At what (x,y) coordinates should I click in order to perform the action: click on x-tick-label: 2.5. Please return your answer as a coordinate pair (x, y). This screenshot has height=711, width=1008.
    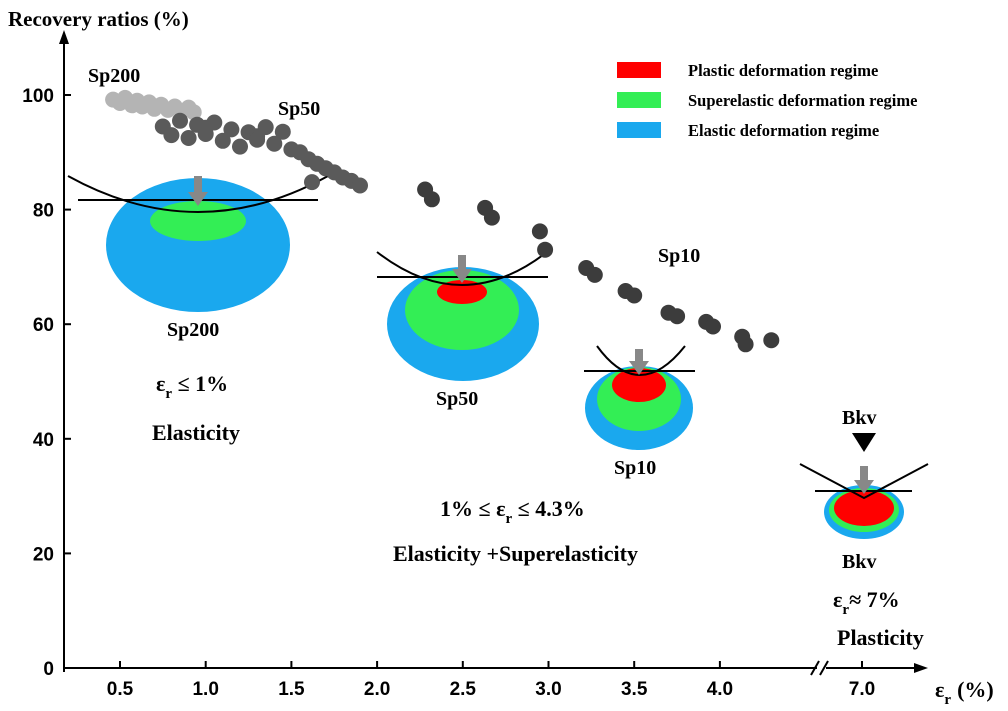
    Looking at the image, I should click on (463, 689).